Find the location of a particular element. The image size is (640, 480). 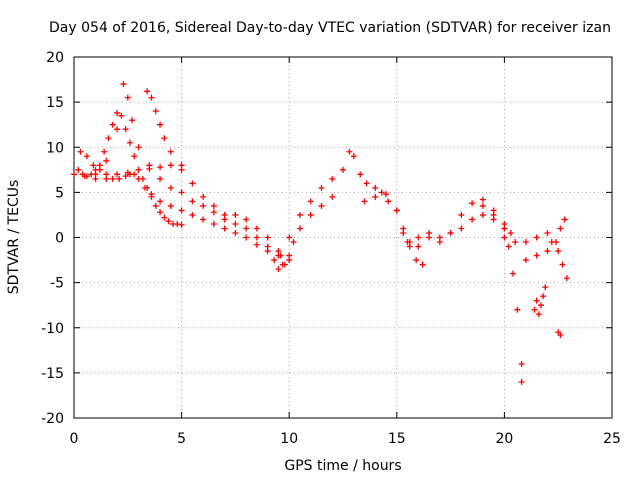

y-tick-label: 5 is located at coordinates (59, 193).